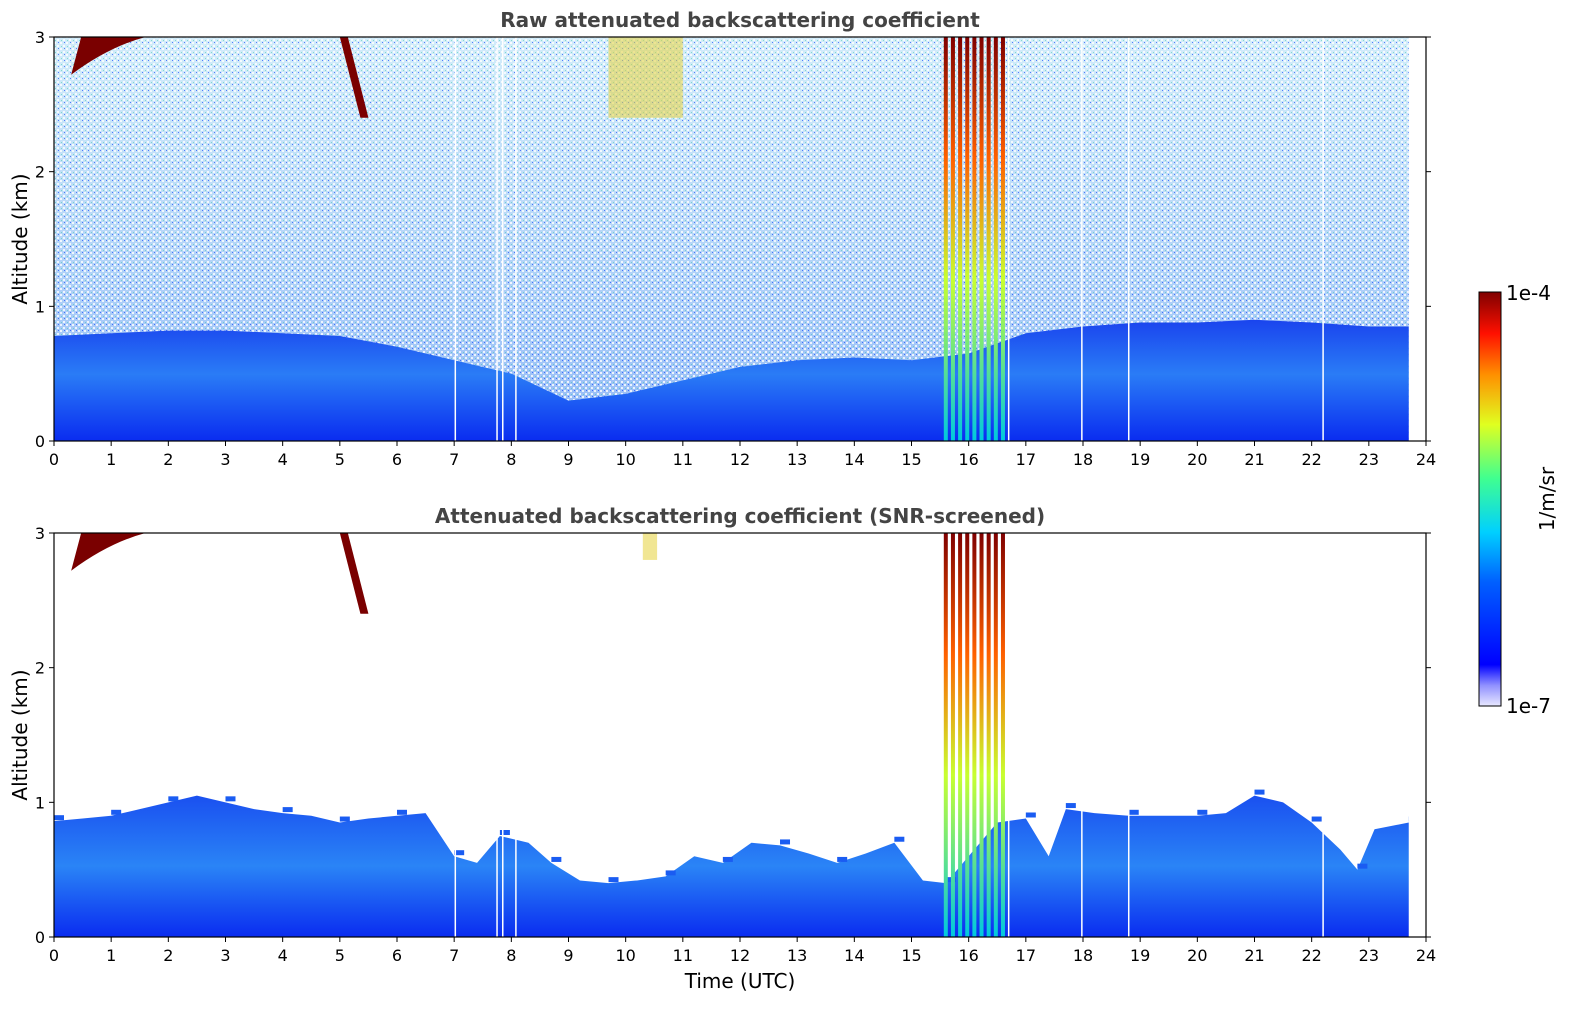  What do you see at coordinates (20, 238) in the screenshot?
I see `y-axis-label-raw: Altitude (km)` at bounding box center [20, 238].